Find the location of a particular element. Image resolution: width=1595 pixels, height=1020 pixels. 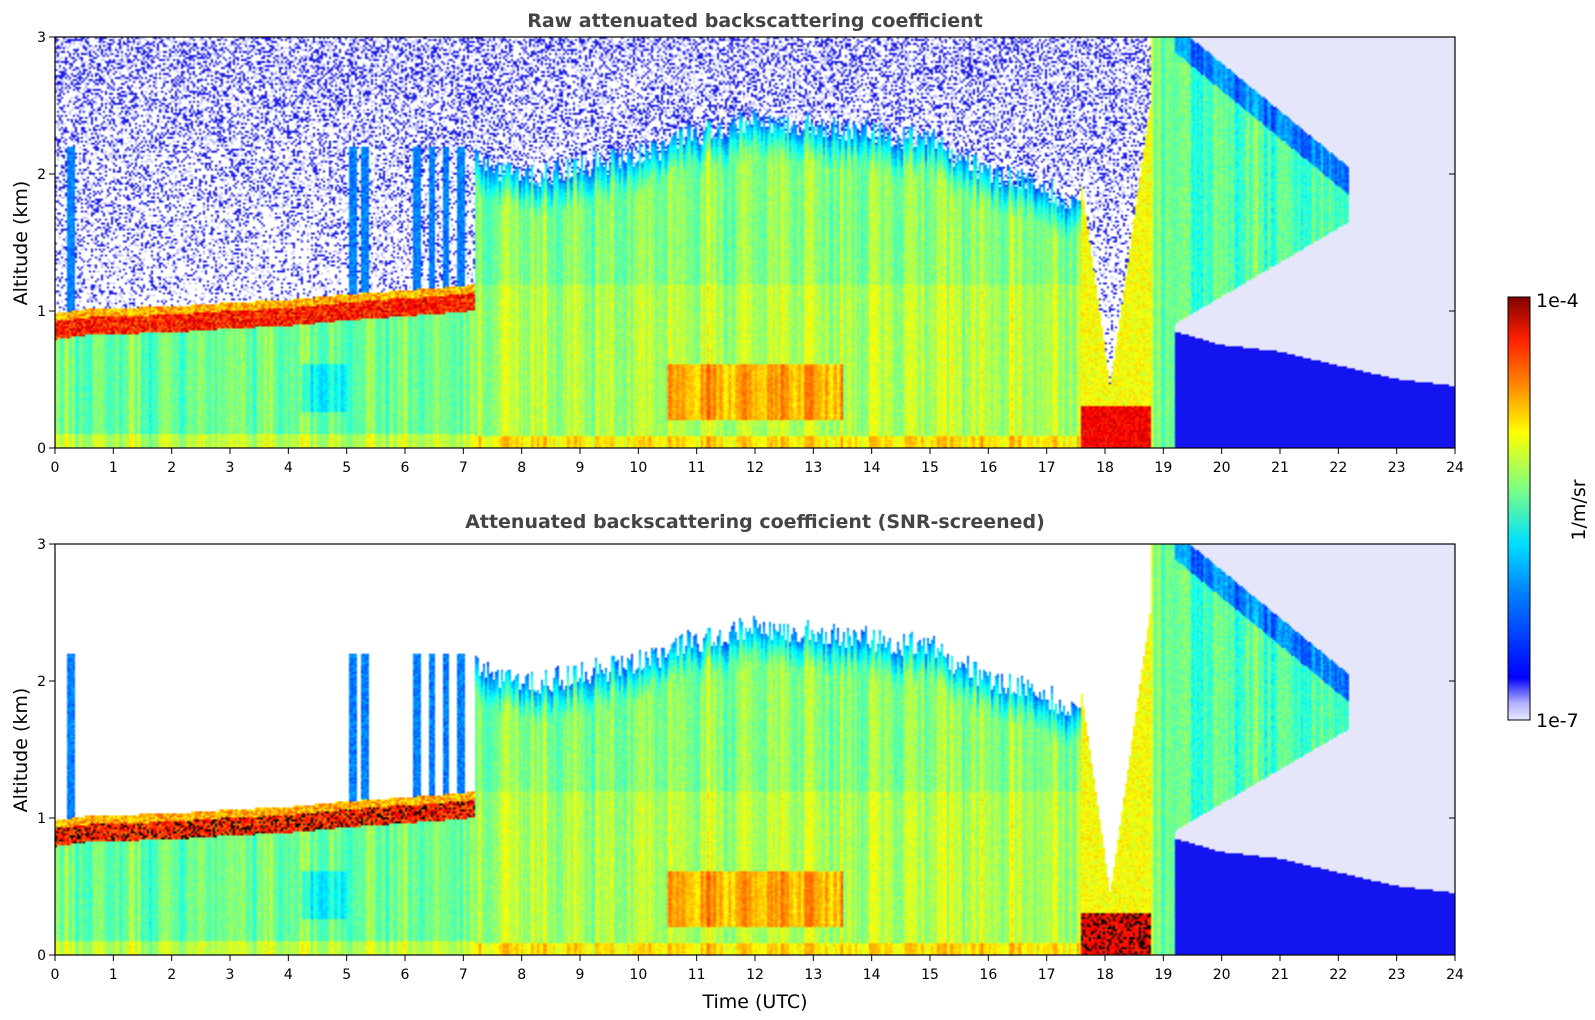

colorbar-units-label: 1/m/sr is located at coordinates (1579, 509).